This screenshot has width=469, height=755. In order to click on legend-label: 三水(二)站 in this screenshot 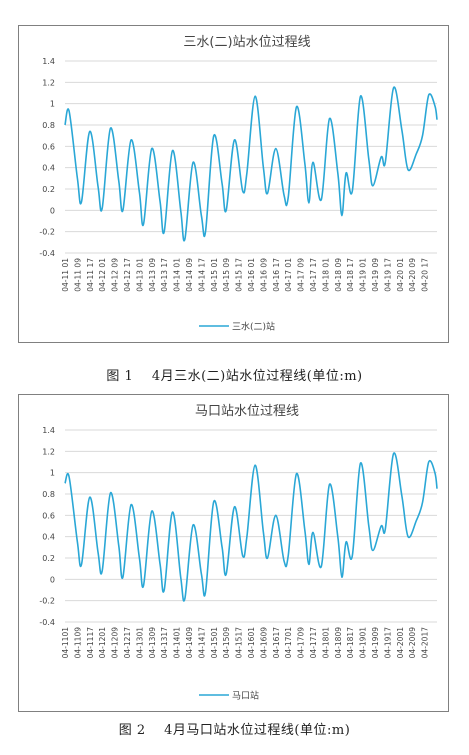, I will do `click(253, 327)`.